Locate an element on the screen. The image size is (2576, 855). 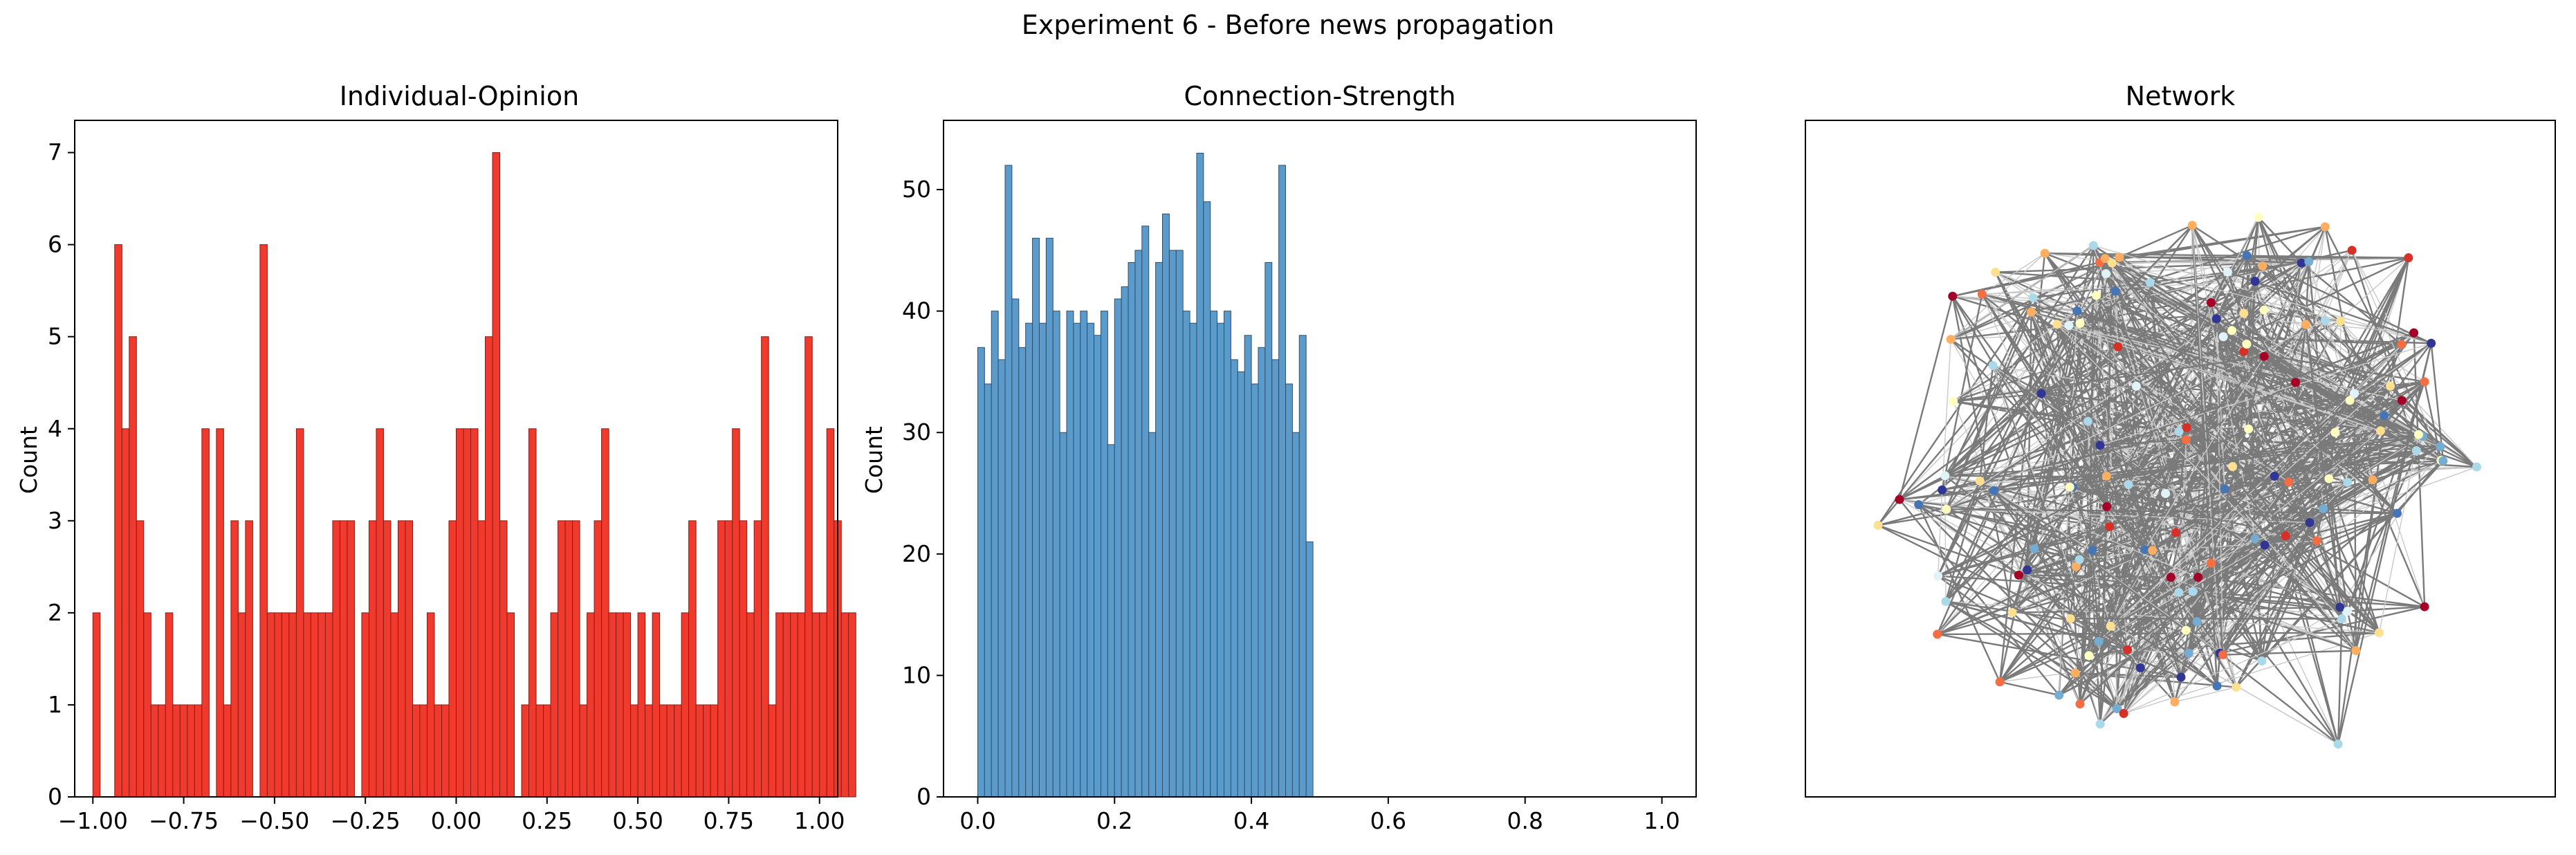
opinion-xtick-label: −0.75 is located at coordinates (184, 820).